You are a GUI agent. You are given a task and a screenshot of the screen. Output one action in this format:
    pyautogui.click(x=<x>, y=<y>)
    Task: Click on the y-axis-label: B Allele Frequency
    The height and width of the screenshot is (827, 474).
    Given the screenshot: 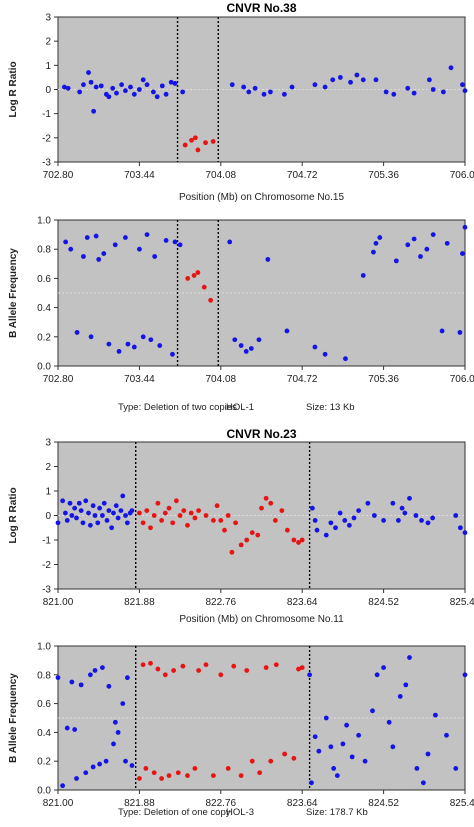 What is the action you would take?
    pyautogui.click(x=13, y=718)
    